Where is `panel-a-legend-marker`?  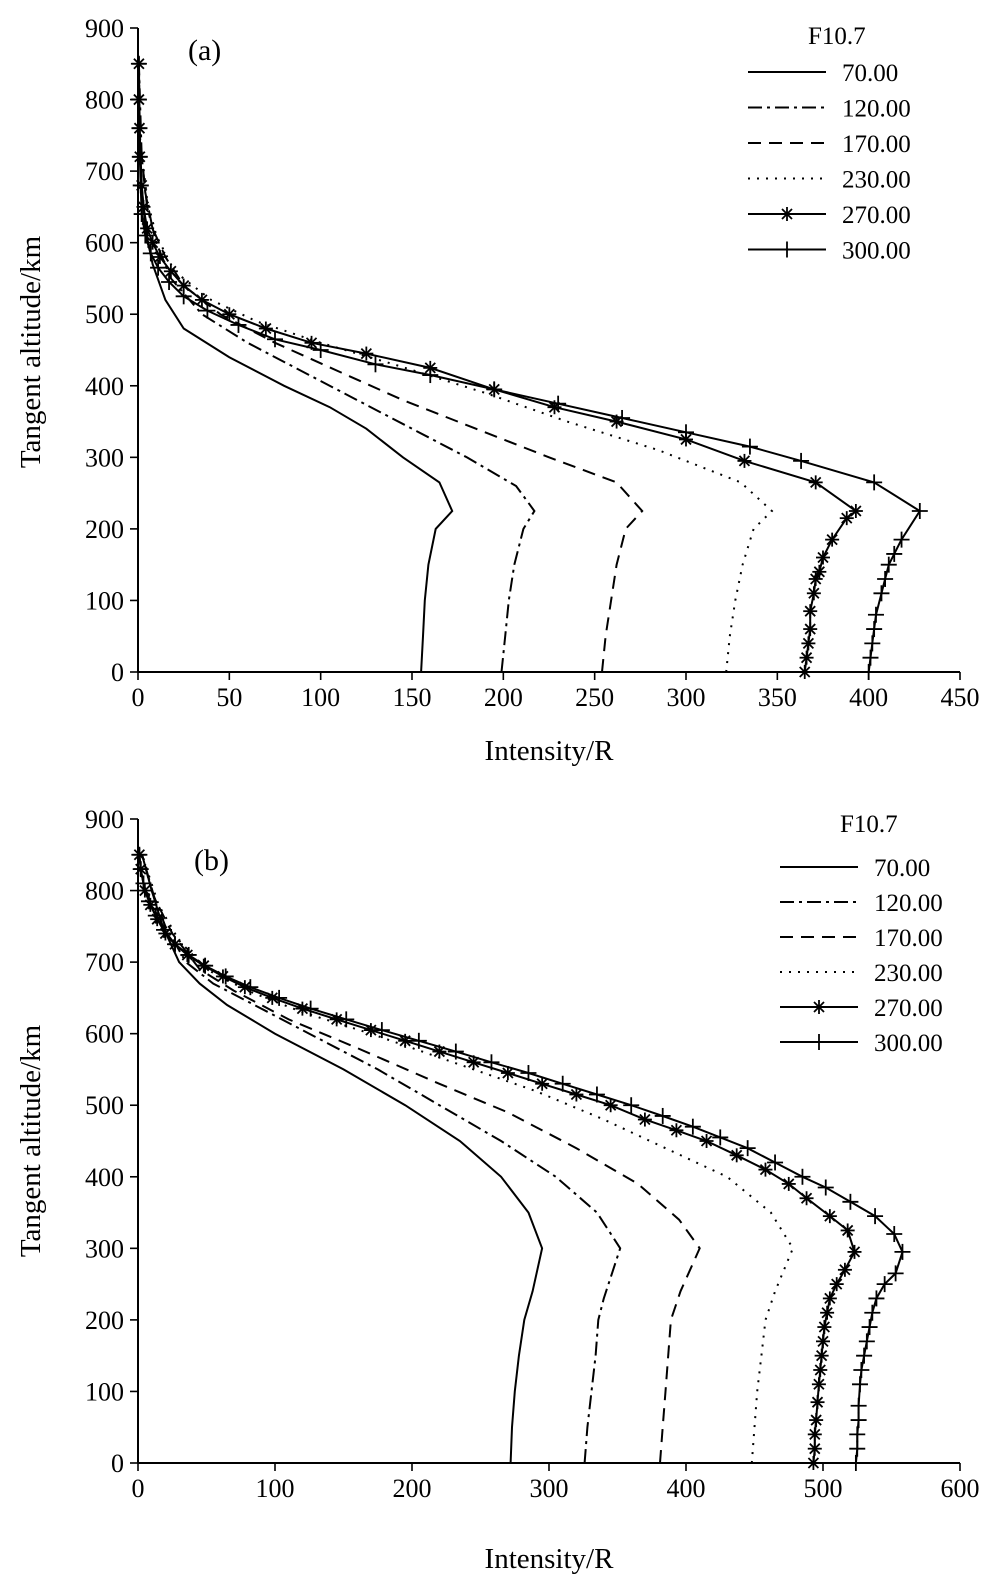
panel-a-legend-marker is located at coordinates (787, 249).